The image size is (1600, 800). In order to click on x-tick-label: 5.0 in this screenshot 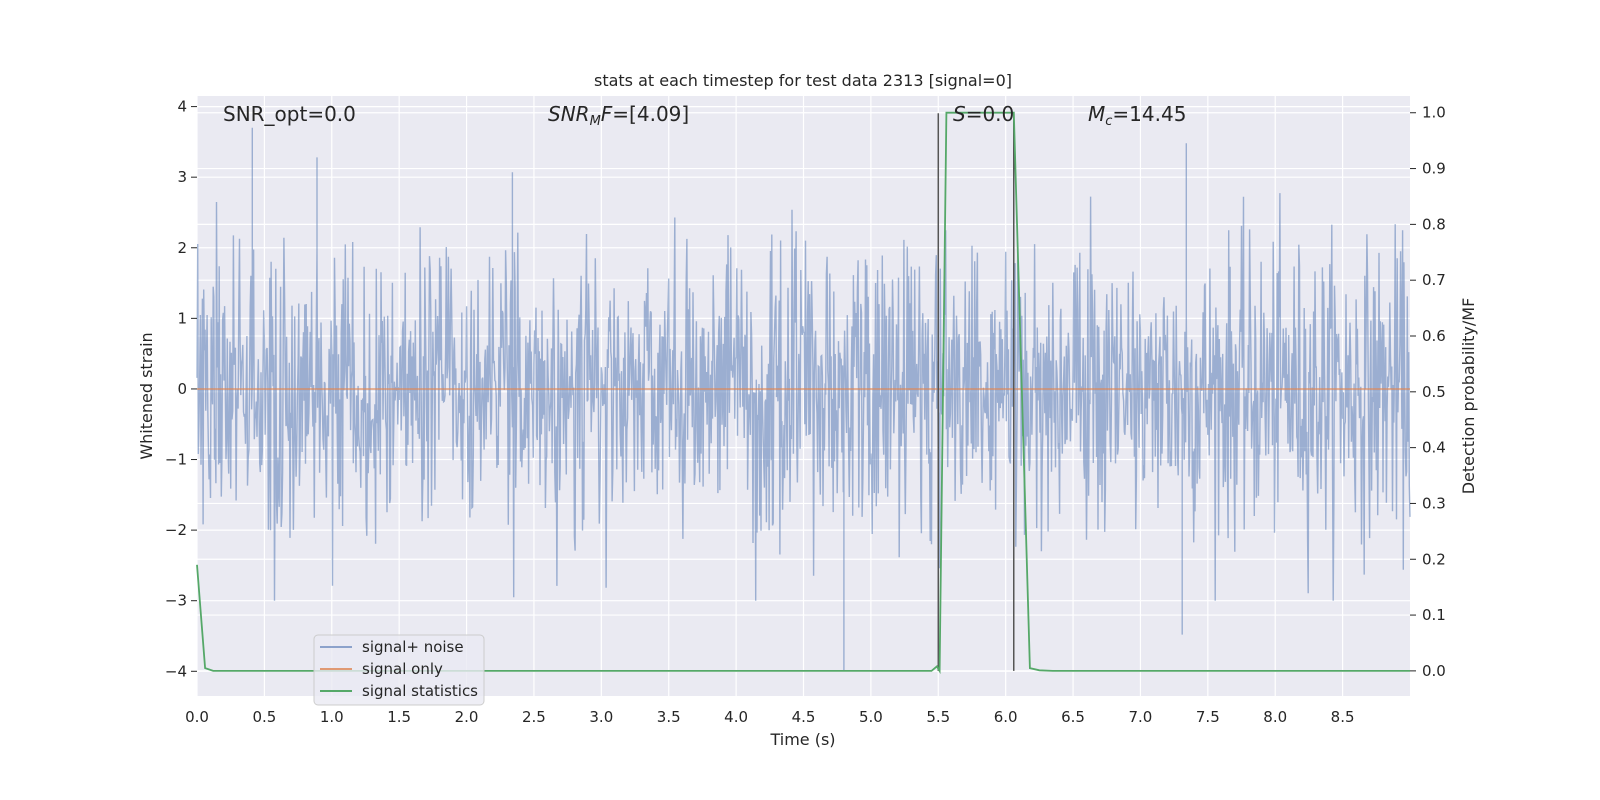, I will do `click(871, 717)`.